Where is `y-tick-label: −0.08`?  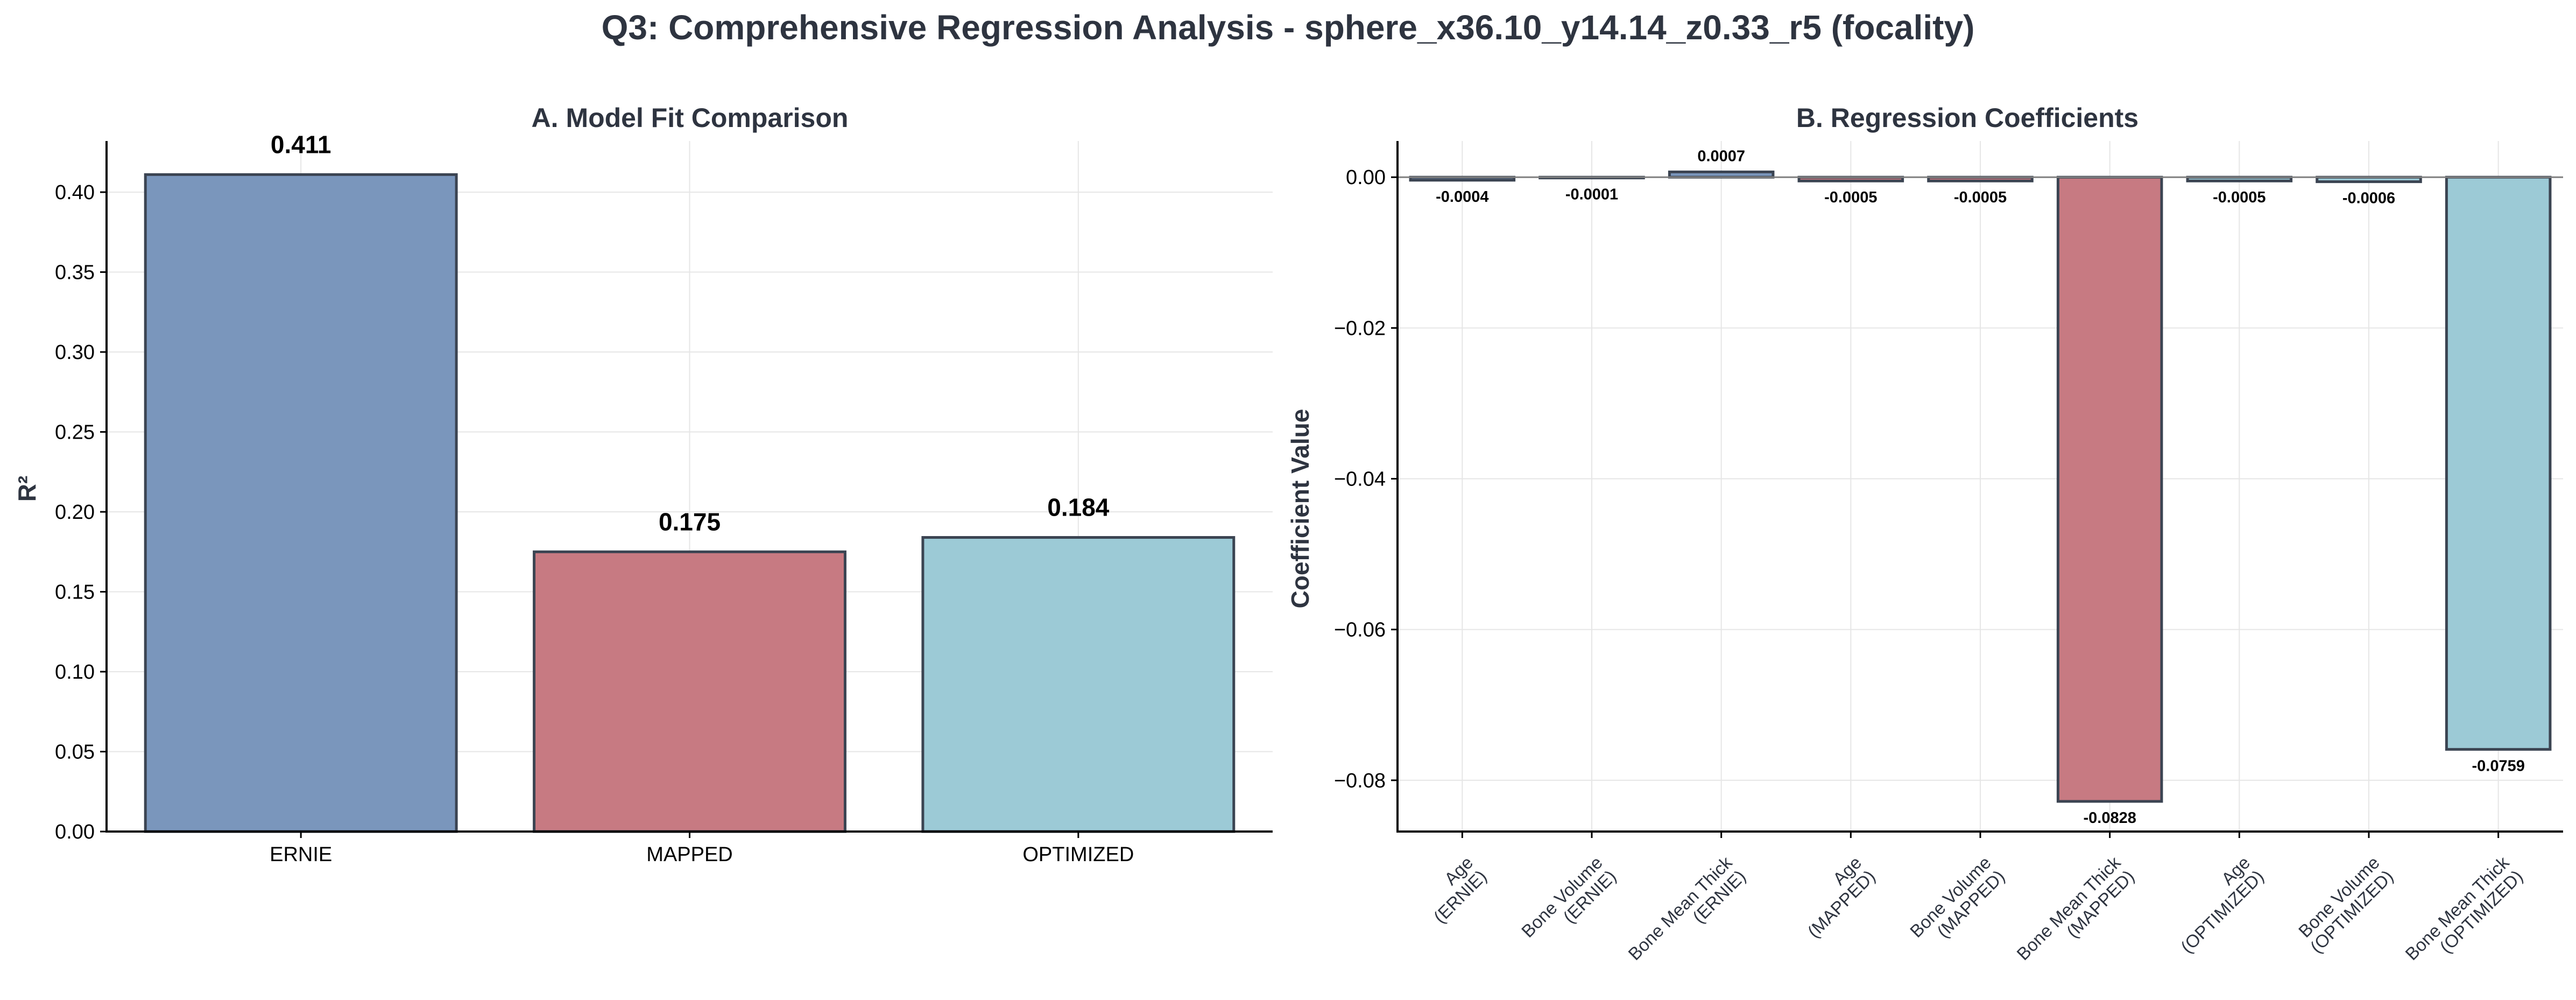 y-tick-label: −0.08 is located at coordinates (1360, 781).